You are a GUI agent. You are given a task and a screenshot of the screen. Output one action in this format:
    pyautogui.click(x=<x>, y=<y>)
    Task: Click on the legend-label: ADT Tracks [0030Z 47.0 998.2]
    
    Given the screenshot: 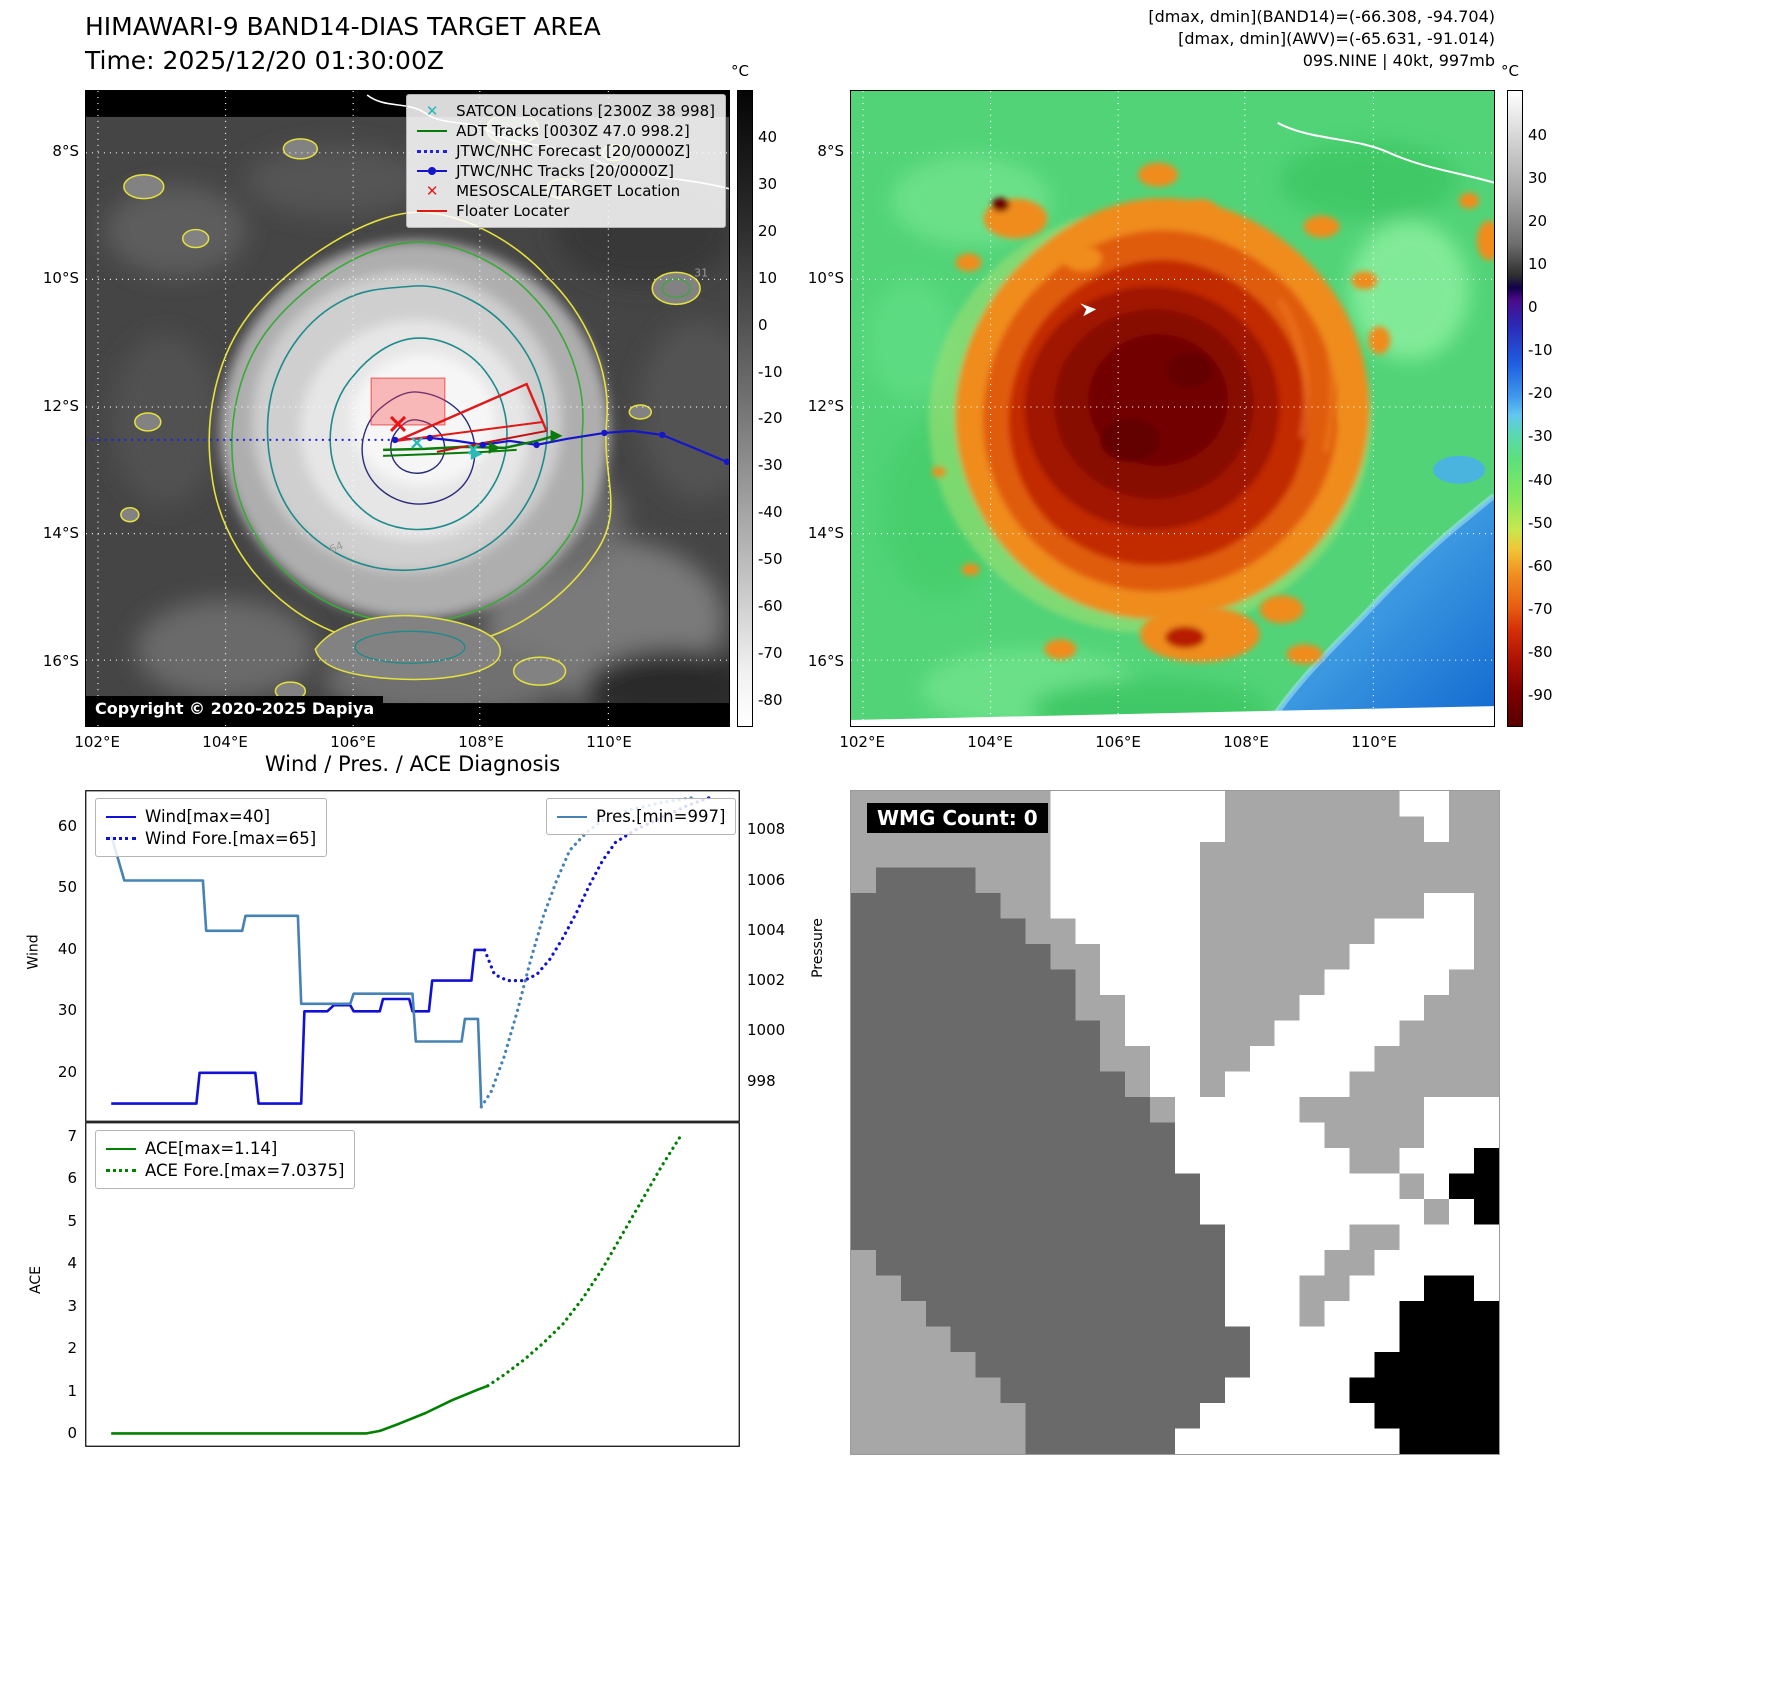 What is the action you would take?
    pyautogui.click(x=573, y=131)
    